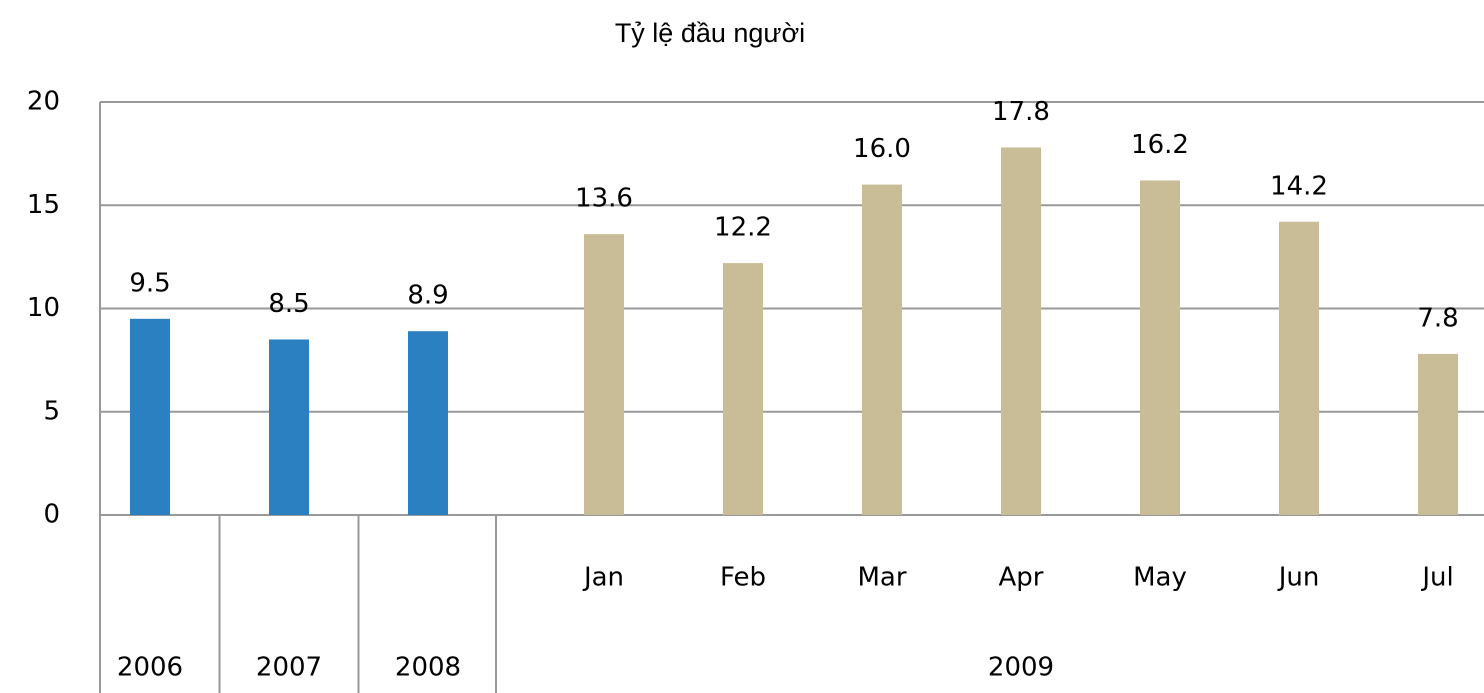 Image resolution: width=1484 pixels, height=693 pixels. Describe the element at coordinates (710, 33) in the screenshot. I see `chart-title: Tỷ lệ đầu người` at that location.